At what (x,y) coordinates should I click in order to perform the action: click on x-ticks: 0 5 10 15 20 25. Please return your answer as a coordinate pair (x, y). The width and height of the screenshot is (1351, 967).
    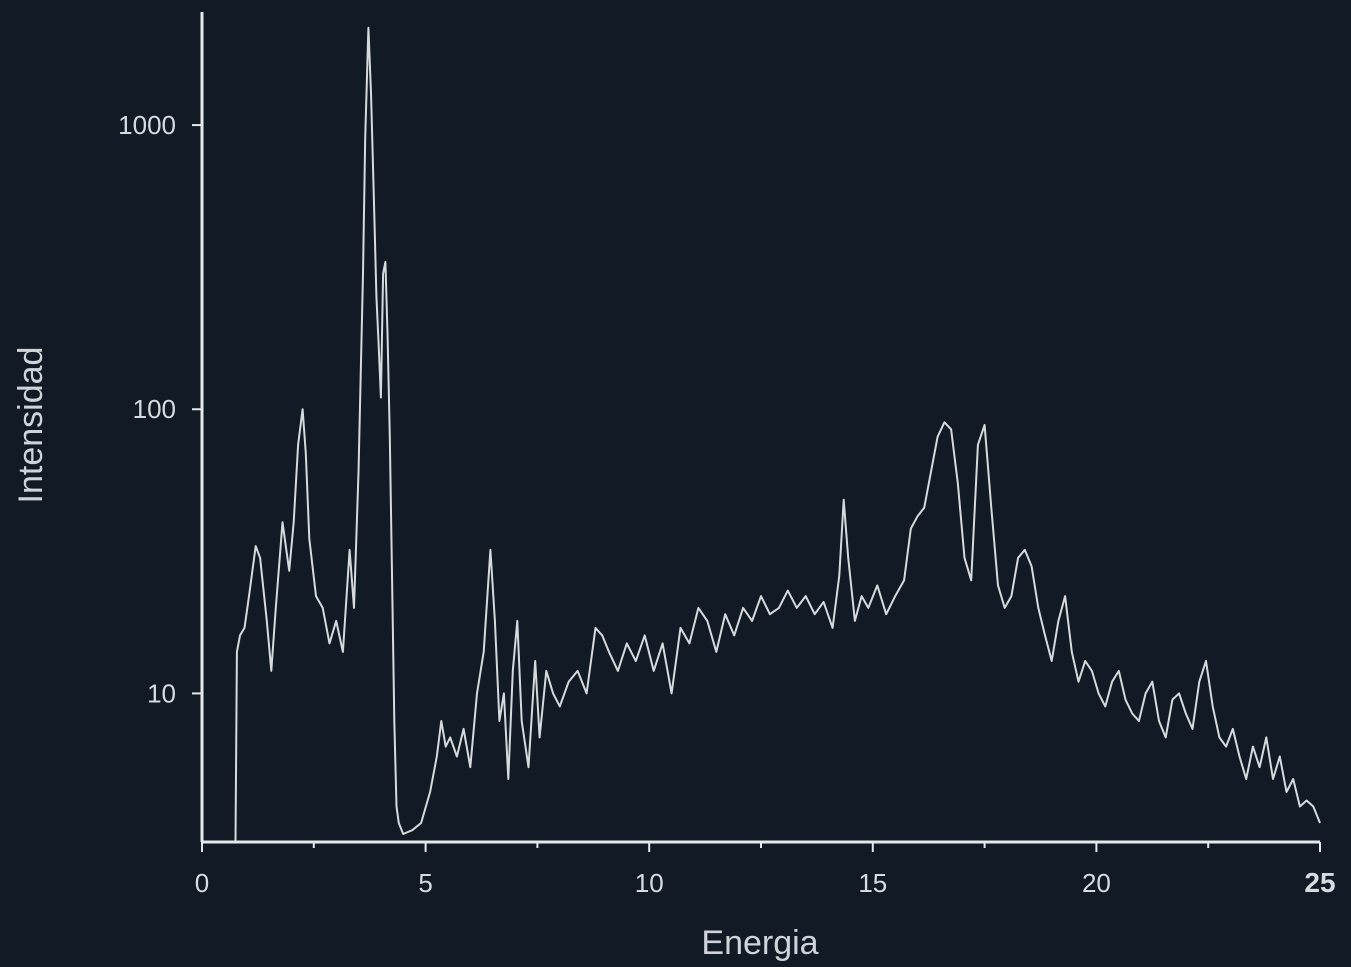
    Looking at the image, I should click on (765, 870).